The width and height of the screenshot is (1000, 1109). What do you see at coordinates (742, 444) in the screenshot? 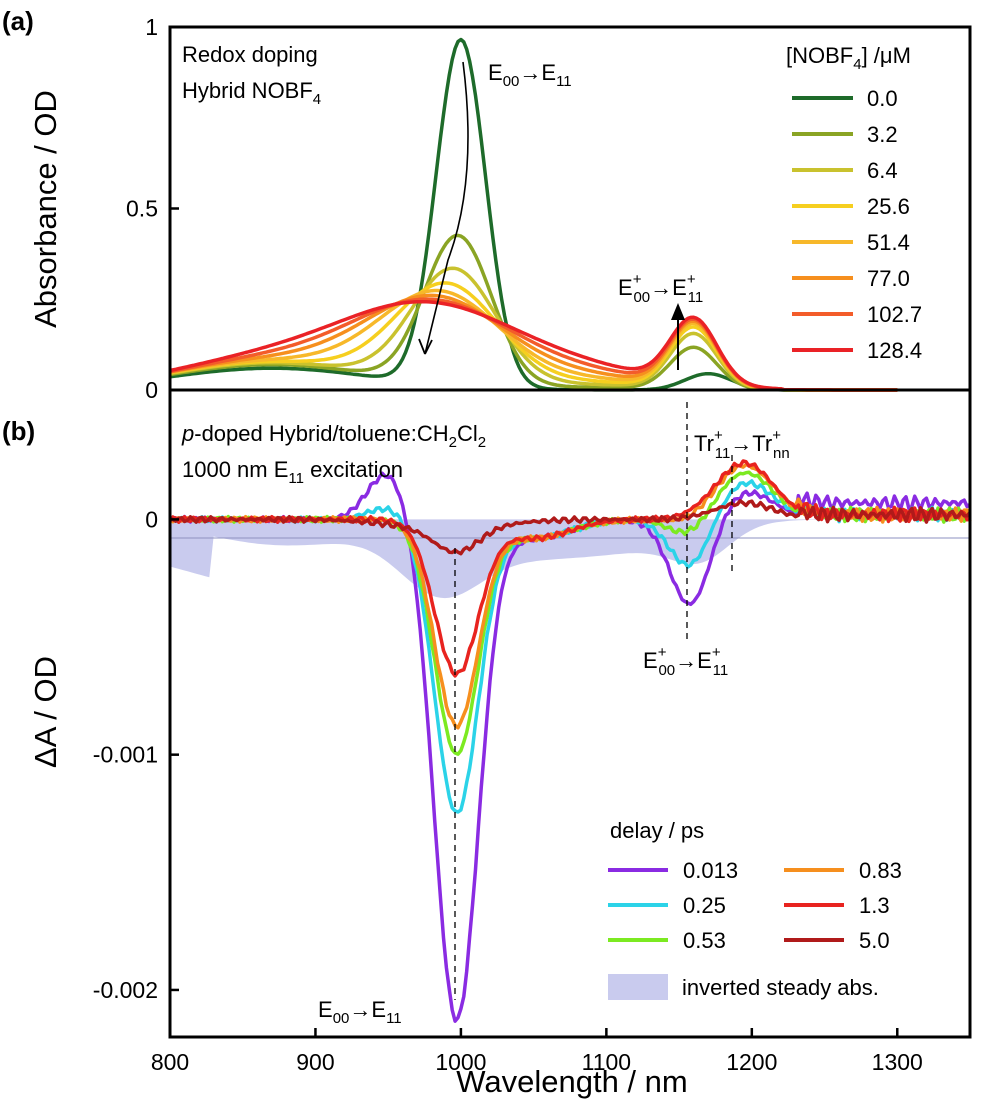
I see `tr-label: Tr+ 11→Tr+ nn` at bounding box center [742, 444].